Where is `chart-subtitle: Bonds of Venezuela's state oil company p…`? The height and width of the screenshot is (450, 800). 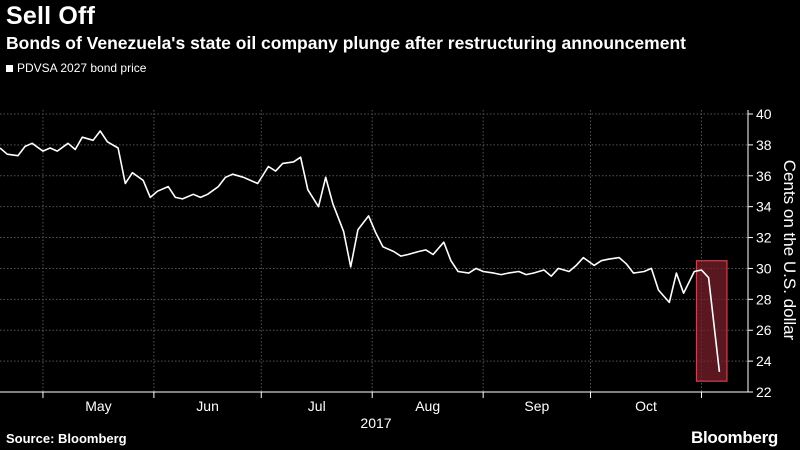
chart-subtitle: Bonds of Venezuela's state oil company p… is located at coordinates (346, 43).